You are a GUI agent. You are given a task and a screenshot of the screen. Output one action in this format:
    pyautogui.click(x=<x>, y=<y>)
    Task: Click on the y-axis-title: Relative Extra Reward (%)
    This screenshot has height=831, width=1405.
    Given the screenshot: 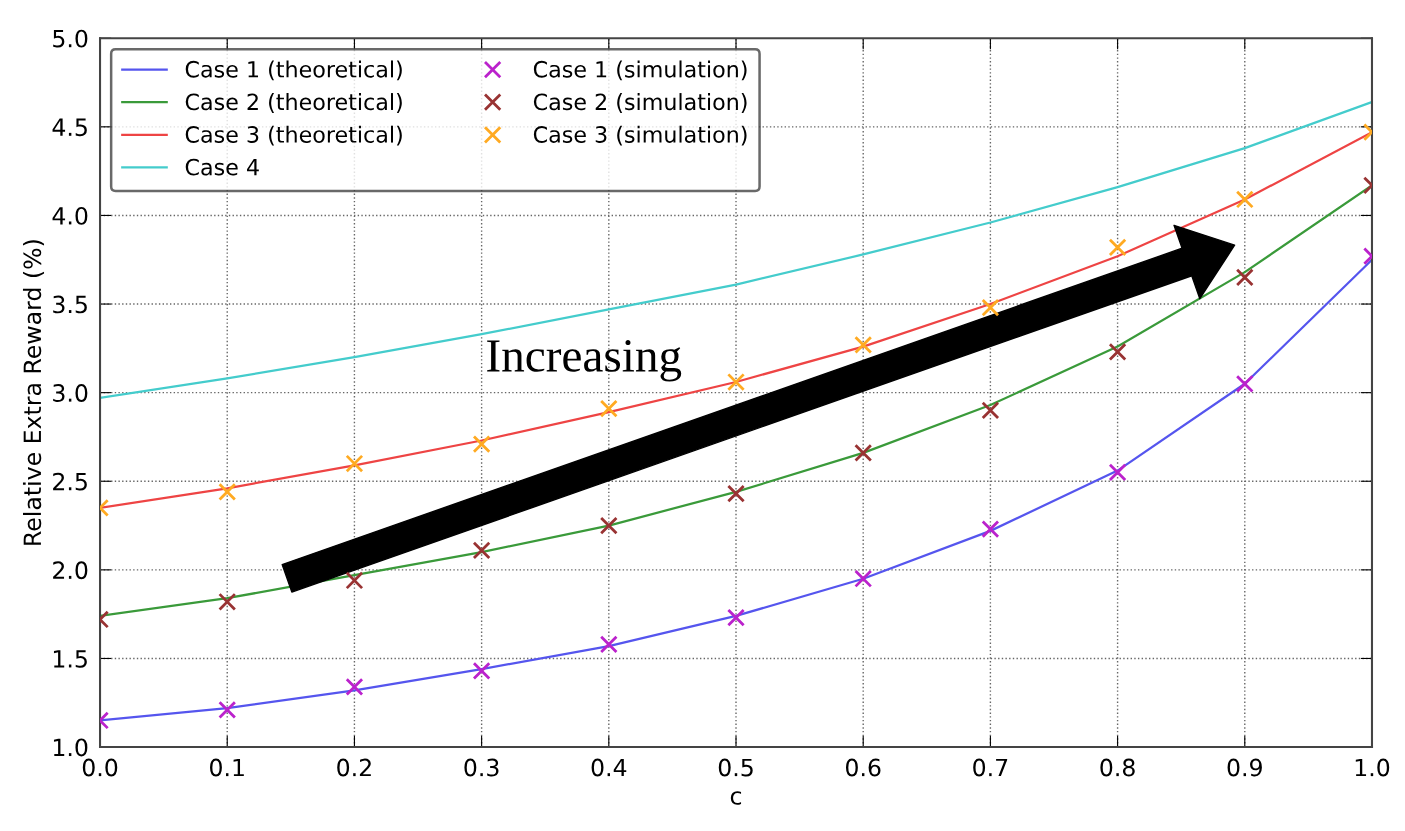 What is the action you would take?
    pyautogui.click(x=33, y=392)
    